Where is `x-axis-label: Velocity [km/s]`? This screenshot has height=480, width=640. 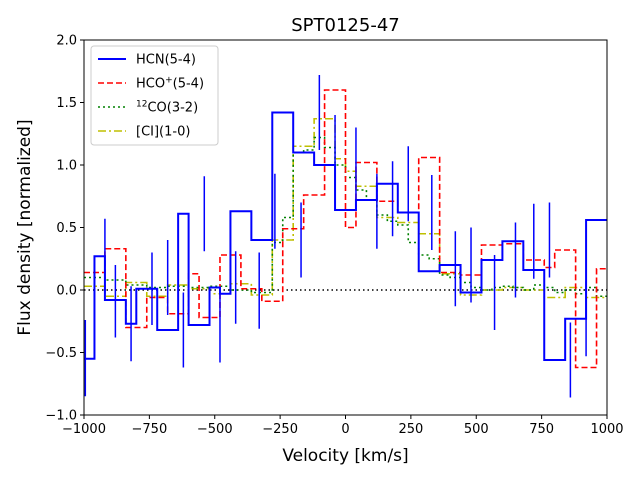
x-axis-label: Velocity [km/s] is located at coordinates (345, 456).